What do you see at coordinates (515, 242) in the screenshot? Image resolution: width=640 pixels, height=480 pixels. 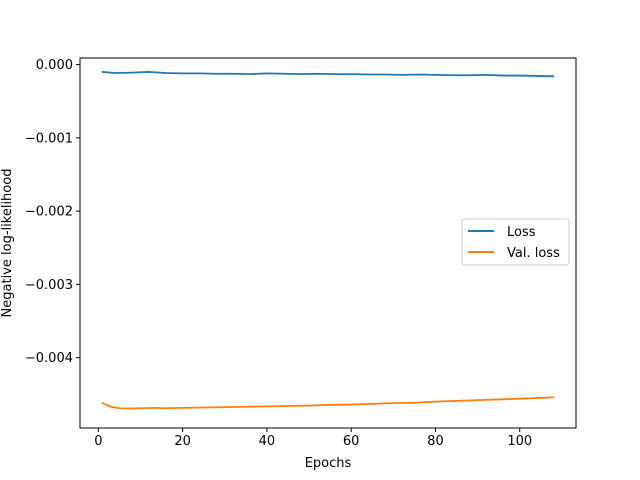 I see `legend: Loss Val. loss` at bounding box center [515, 242].